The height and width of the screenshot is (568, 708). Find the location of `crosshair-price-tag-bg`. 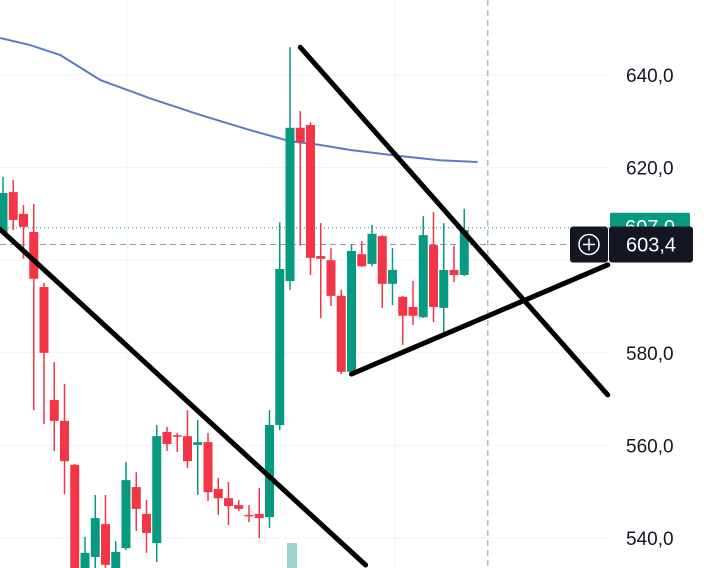

crosshair-price-tag-bg is located at coordinates (651, 244).